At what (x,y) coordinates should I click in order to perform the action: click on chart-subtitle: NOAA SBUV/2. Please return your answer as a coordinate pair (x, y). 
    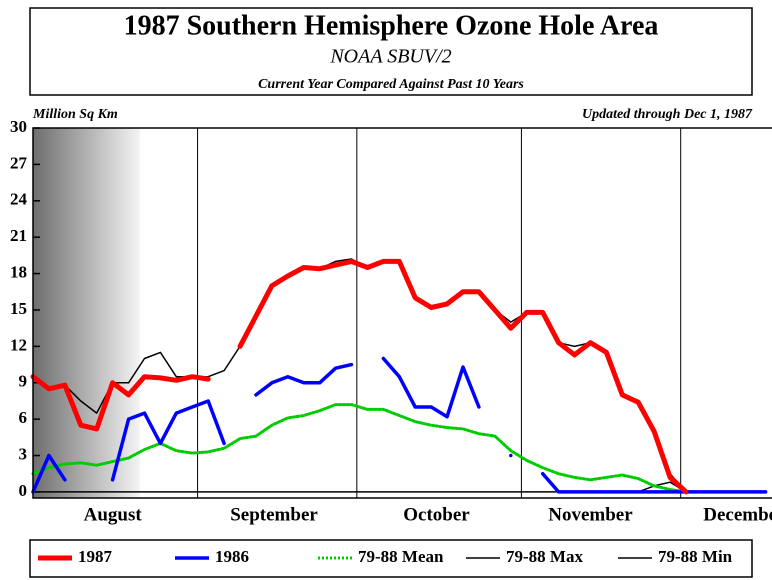
    Looking at the image, I should click on (390, 57).